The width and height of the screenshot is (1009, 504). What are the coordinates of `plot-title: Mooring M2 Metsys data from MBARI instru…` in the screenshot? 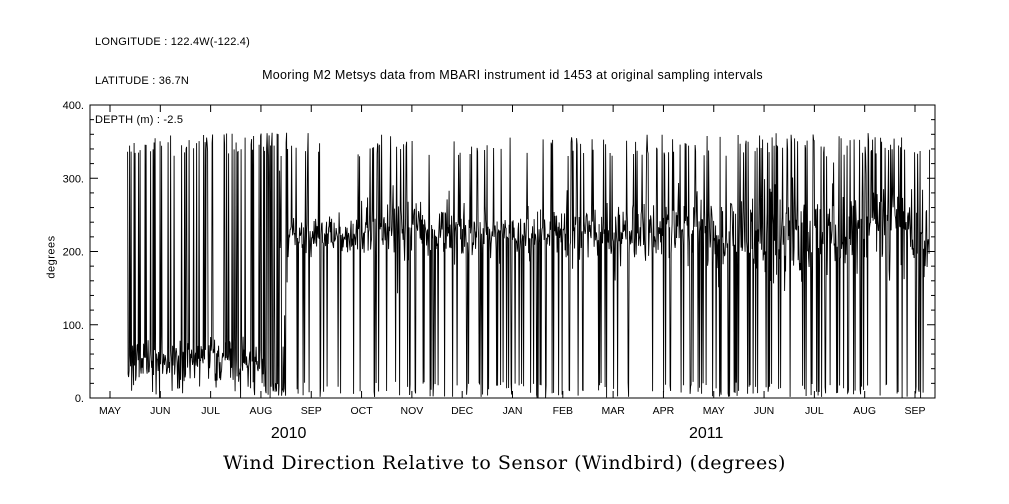 It's located at (512, 75).